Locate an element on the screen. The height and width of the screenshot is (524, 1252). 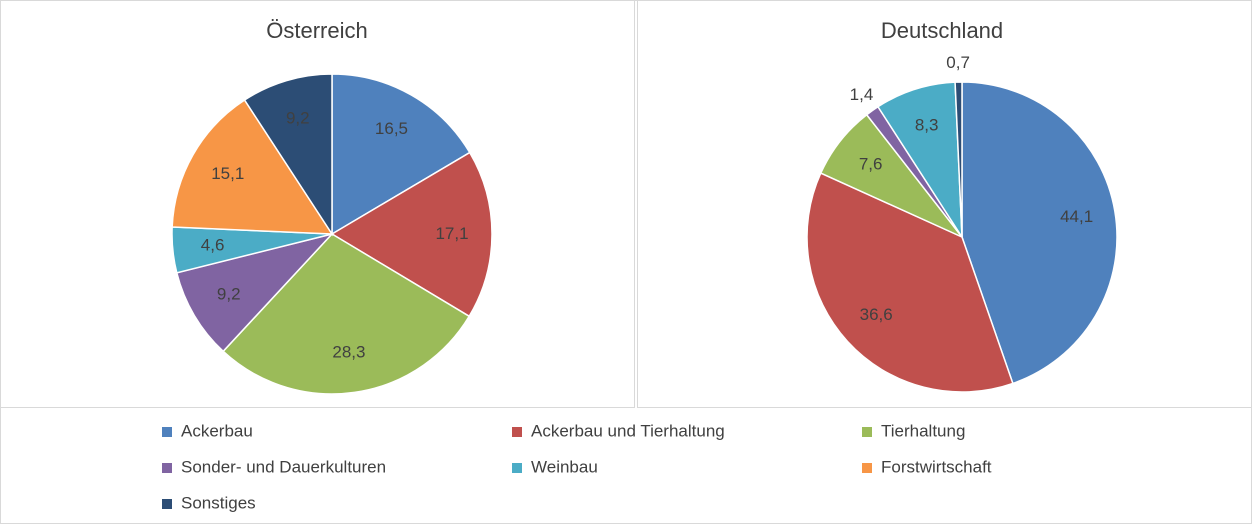
chart-title: Österreich is located at coordinates (316, 30).